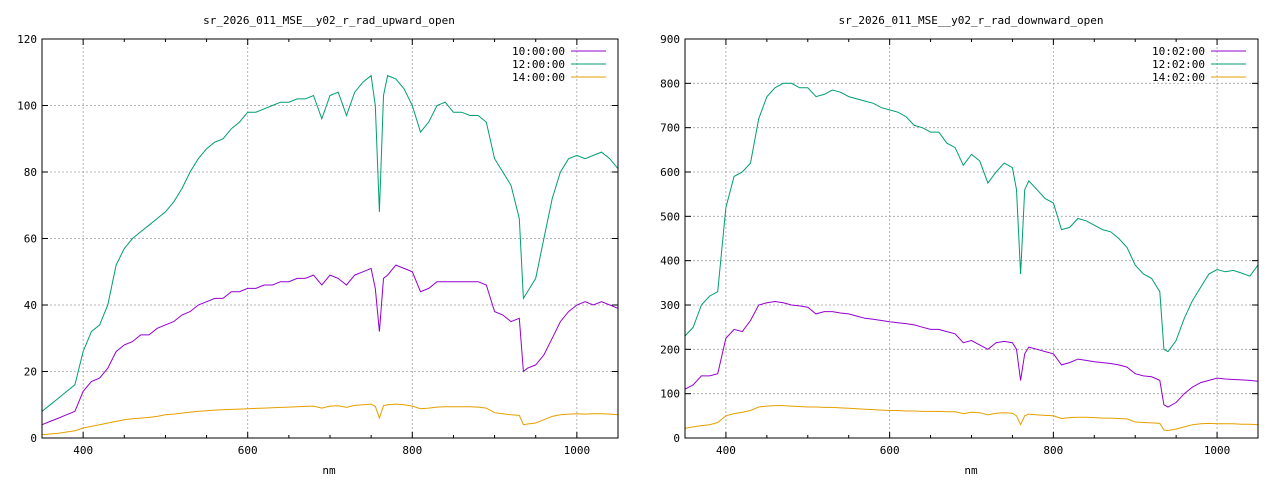 The height and width of the screenshot is (480, 1280). Describe the element at coordinates (1178, 64) in the screenshot. I see `legend-label: 12:02:00` at that location.